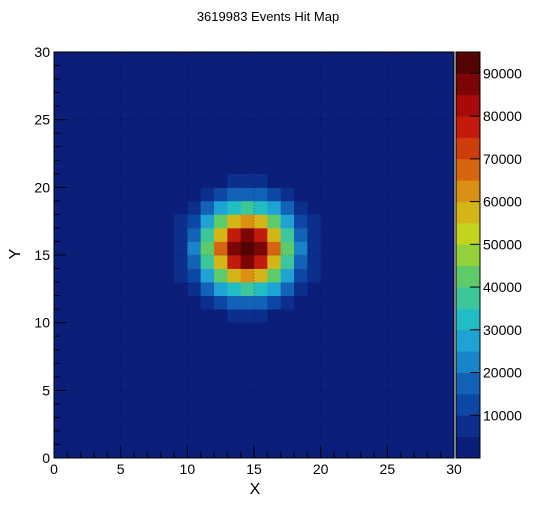  Describe the element at coordinates (42, 52) in the screenshot. I see `y-tick-label: 30` at that location.